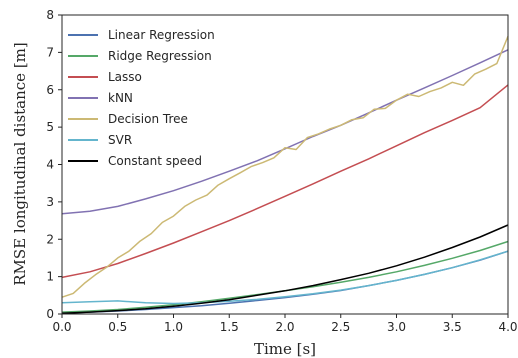  Describe the element at coordinates (50, 277) in the screenshot. I see `y-tick-label: 1` at that location.